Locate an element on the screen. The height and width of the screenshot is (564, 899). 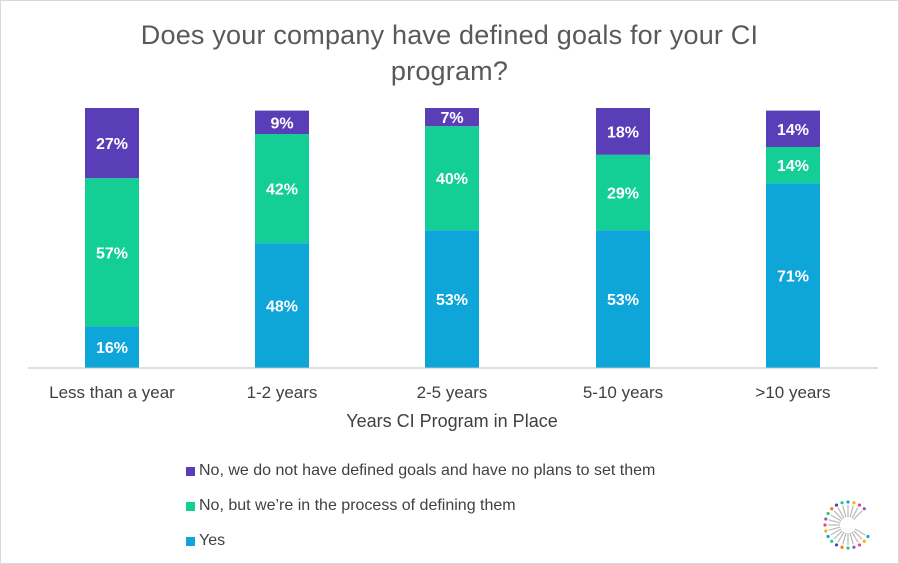
data-label: 71% is located at coordinates (793, 277).